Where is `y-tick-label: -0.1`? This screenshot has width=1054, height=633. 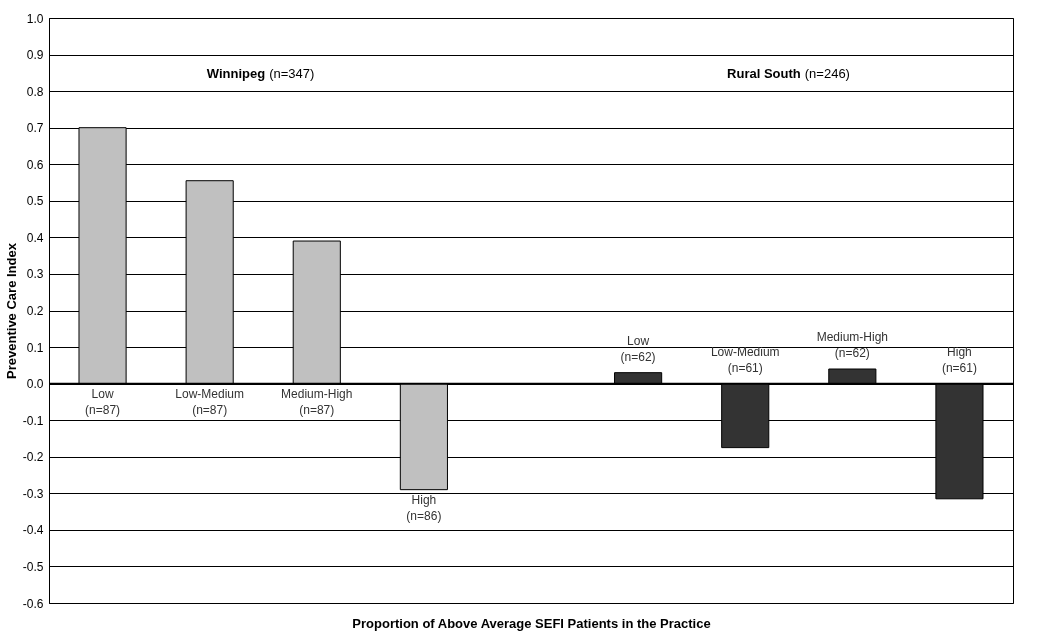 y-tick-label: -0.1 is located at coordinates (33, 420).